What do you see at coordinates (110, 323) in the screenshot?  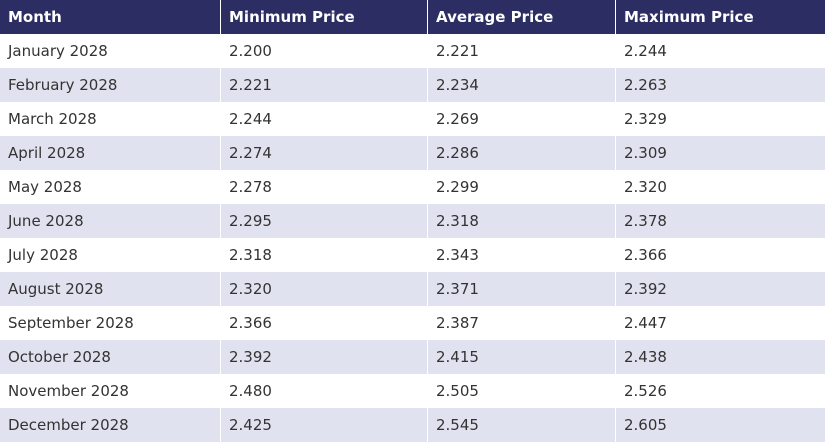 I see `cell-month: September 2028` at bounding box center [110, 323].